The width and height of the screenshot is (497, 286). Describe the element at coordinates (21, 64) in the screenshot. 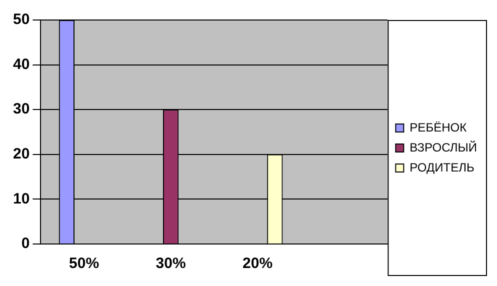

I see `y-tick-label: 40` at that location.